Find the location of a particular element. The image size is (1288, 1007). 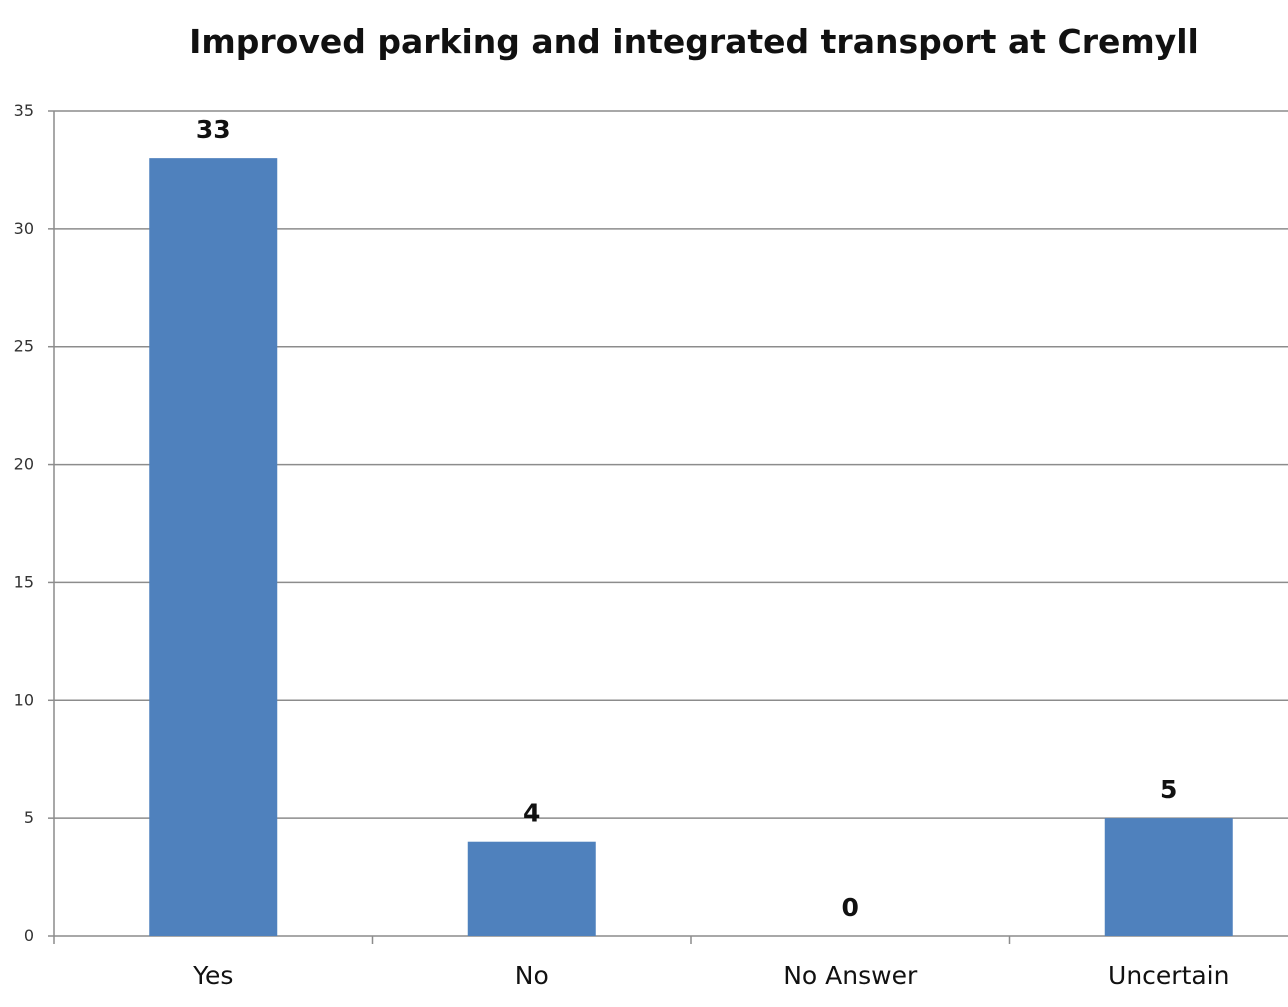

x-category-label-uncertain: Uncertain is located at coordinates (1168, 975).